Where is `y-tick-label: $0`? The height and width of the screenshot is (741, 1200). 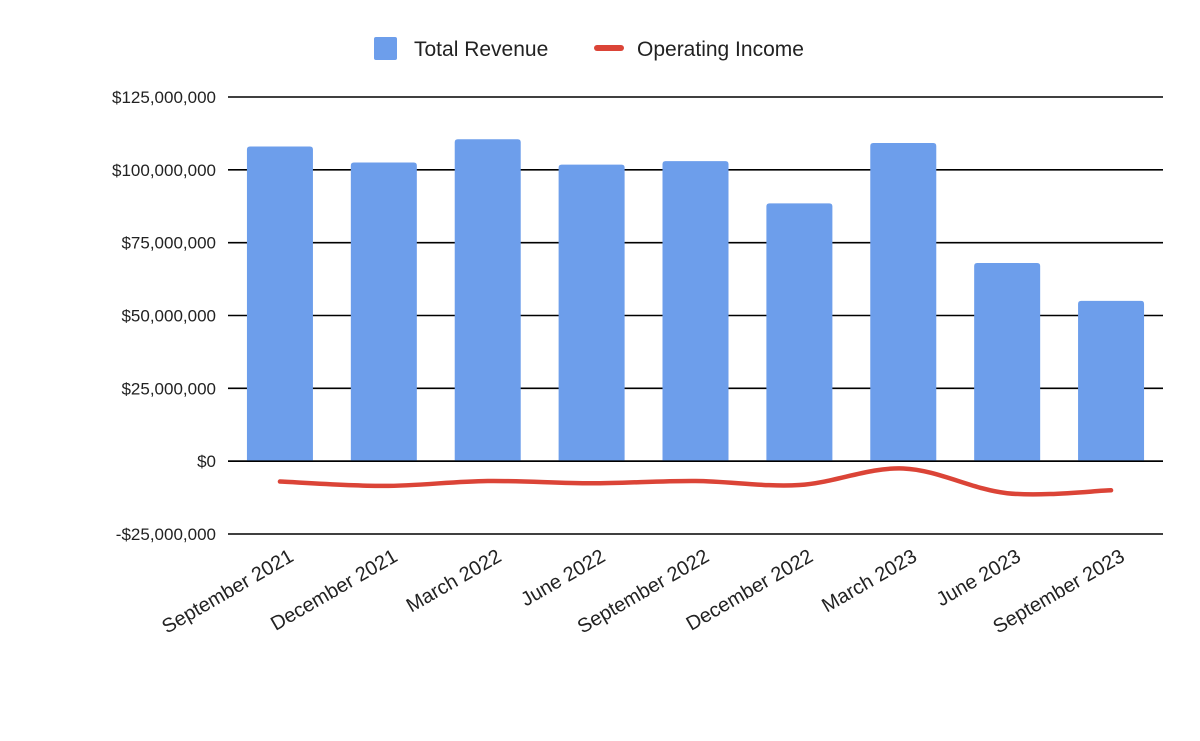
y-tick-label: $0 is located at coordinates (206, 461).